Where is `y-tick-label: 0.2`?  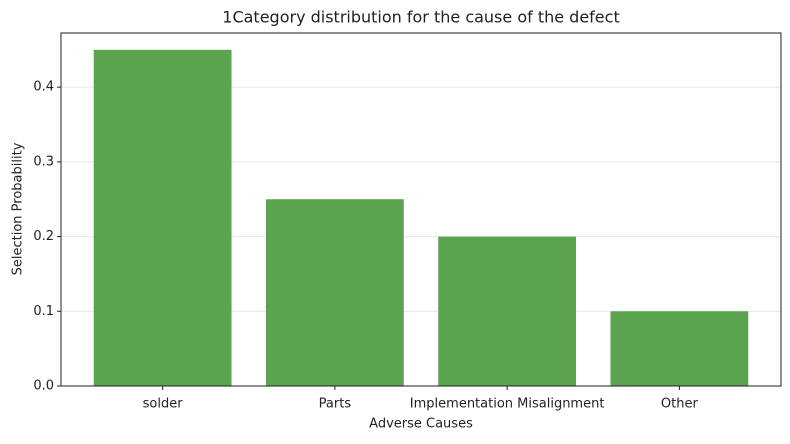
y-tick-label: 0.2 is located at coordinates (43, 236).